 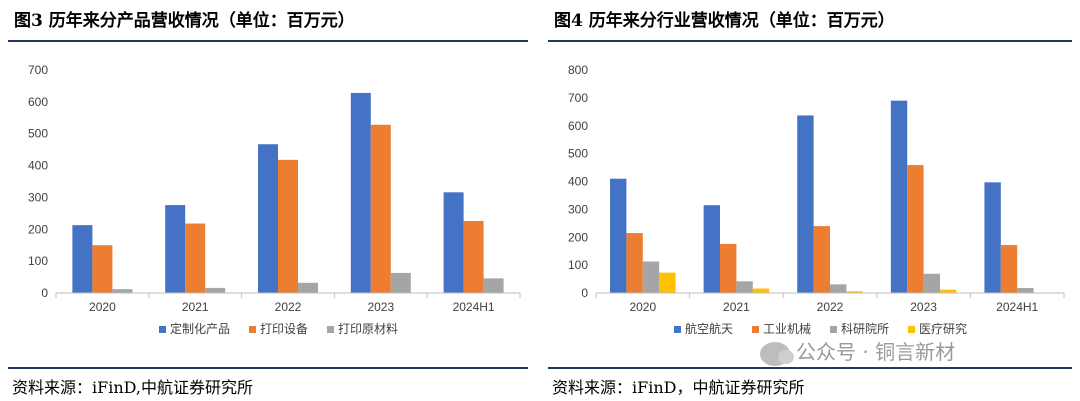 I want to click on bar-定制化产品-2020, so click(x=82, y=259).